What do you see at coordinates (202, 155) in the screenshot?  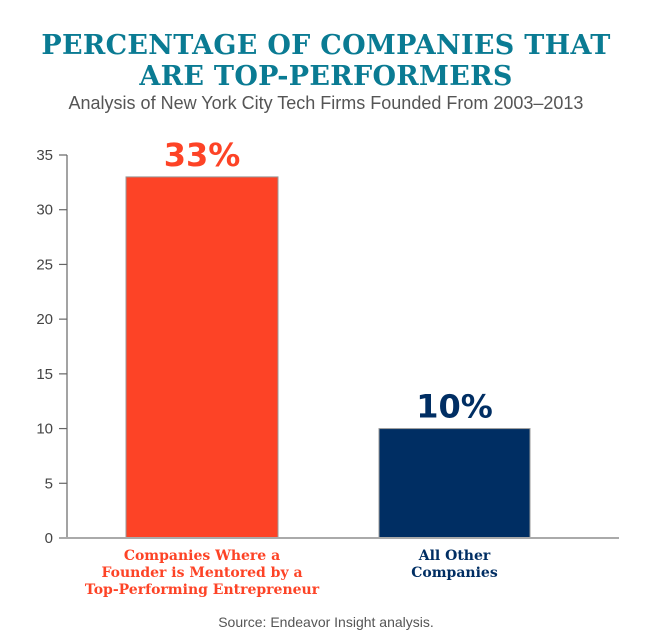 I see `data-label: 33%` at bounding box center [202, 155].